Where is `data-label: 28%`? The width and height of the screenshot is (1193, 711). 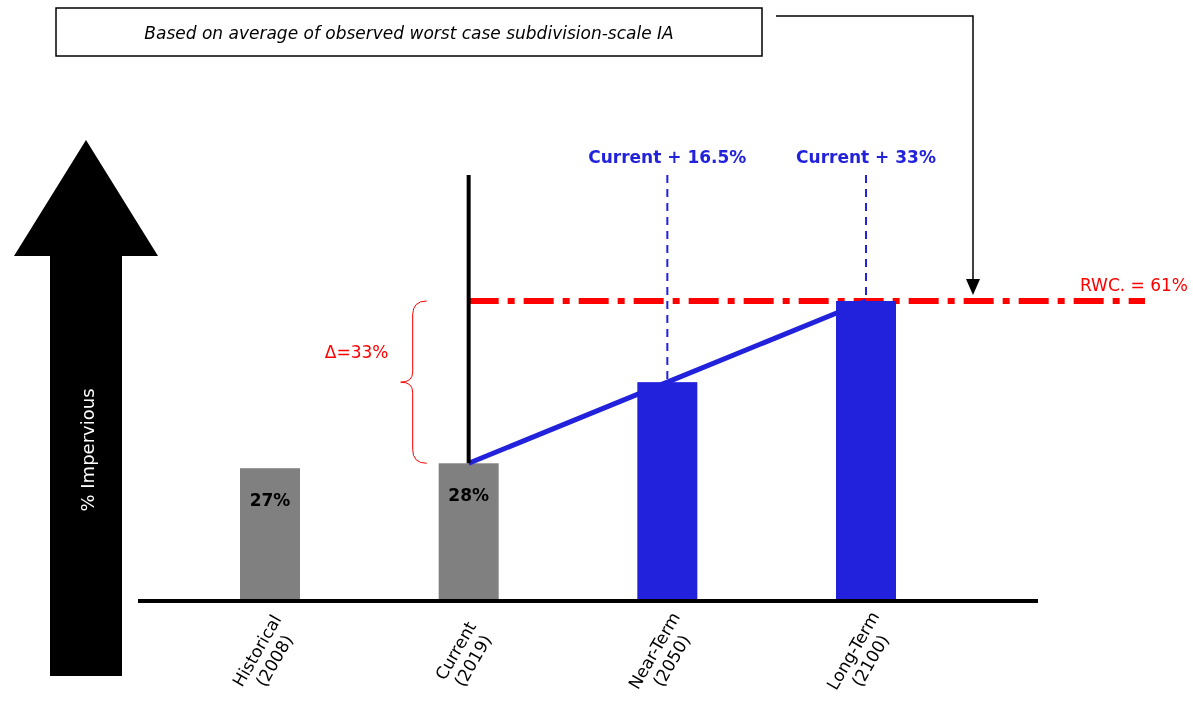
data-label: 28% is located at coordinates (469, 495).